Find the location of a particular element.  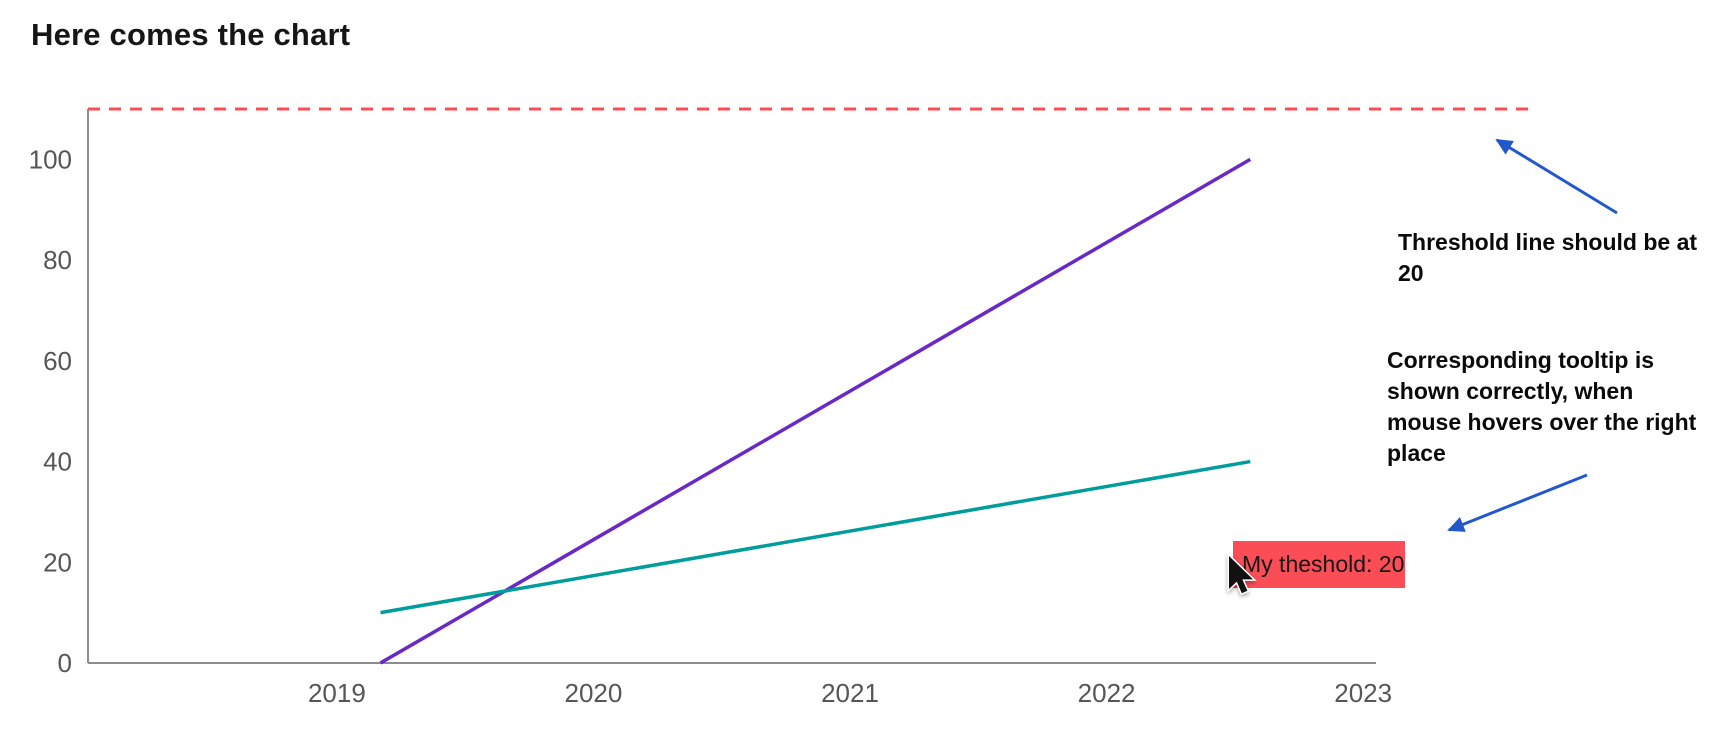

mouse-cursor-icon is located at coordinates (1242, 574).